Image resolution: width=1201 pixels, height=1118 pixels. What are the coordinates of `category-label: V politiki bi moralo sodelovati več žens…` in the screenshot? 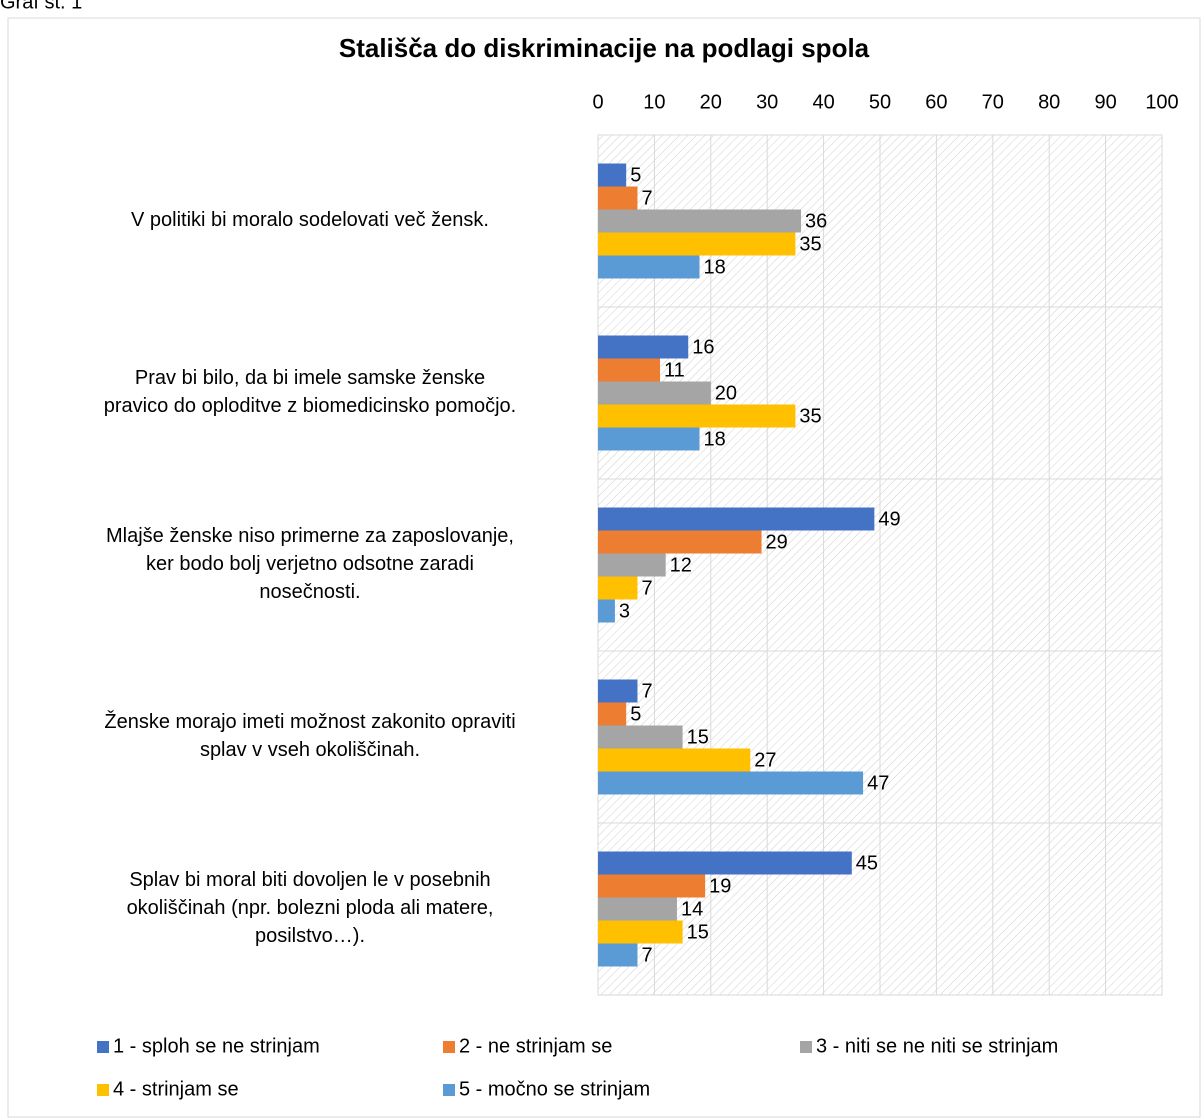 It's located at (310, 220).